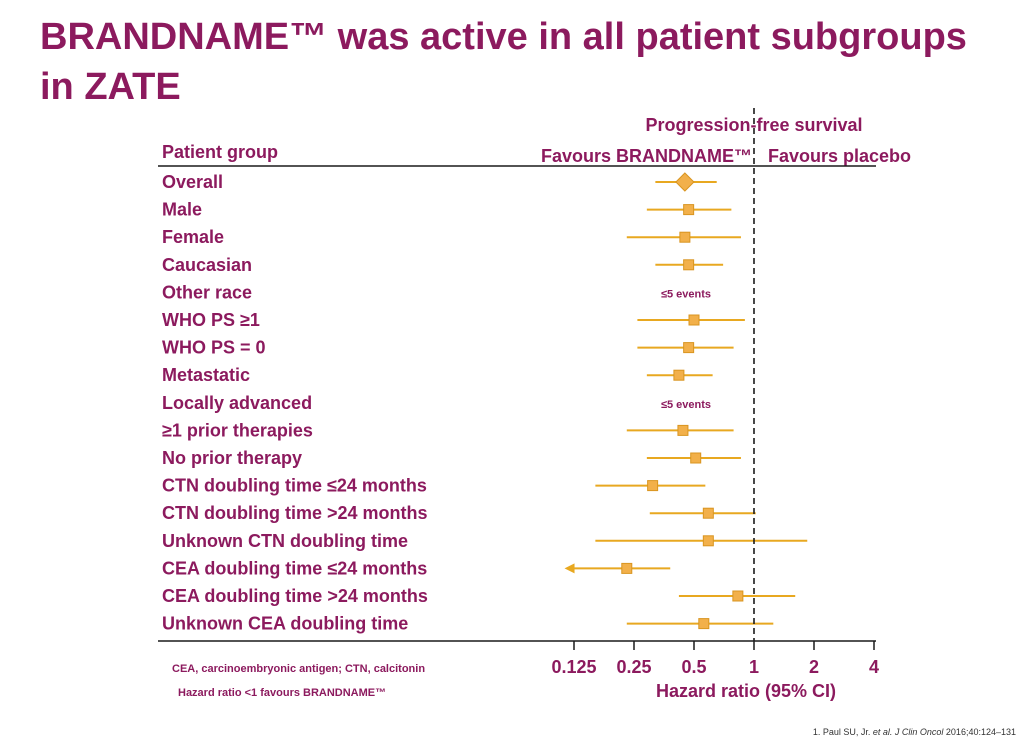  What do you see at coordinates (839, 156) in the screenshot?
I see `favours-right-label: Favours placebo` at bounding box center [839, 156].